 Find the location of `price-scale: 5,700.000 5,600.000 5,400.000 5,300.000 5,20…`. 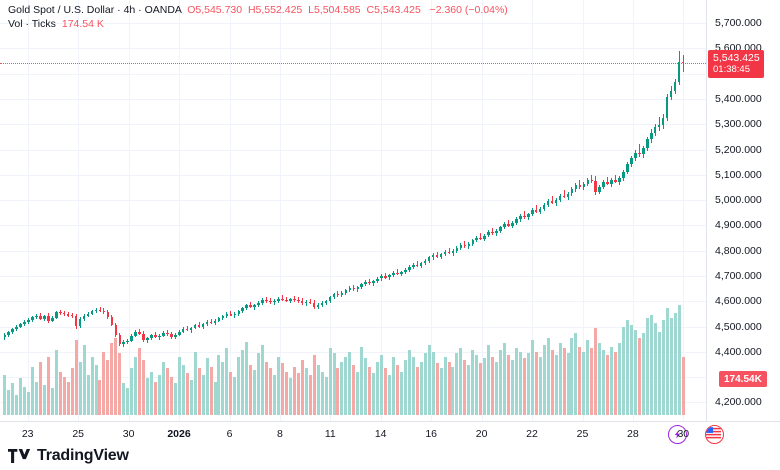

price-scale: 5,700.000 5,600.000 5,400.000 5,300.000 5,20… is located at coordinates (743, 210).